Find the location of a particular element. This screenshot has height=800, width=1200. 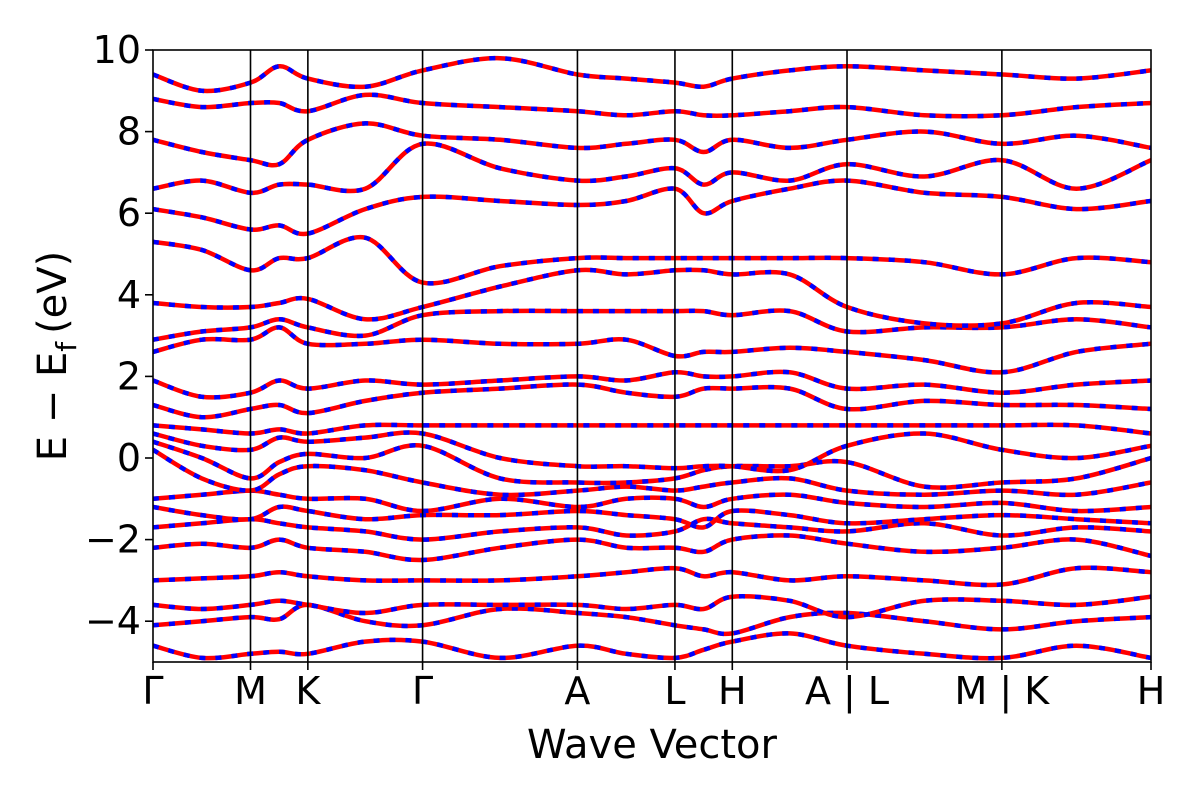

y-tick-label-5: 6 is located at coordinates (129, 213).